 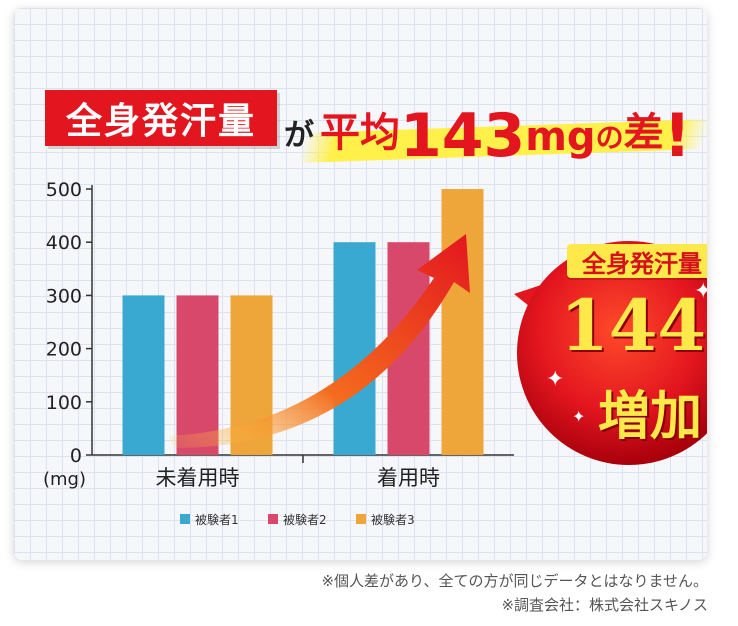 What do you see at coordinates (64, 243) in the screenshot?
I see `y-tick-label: 400` at bounding box center [64, 243].